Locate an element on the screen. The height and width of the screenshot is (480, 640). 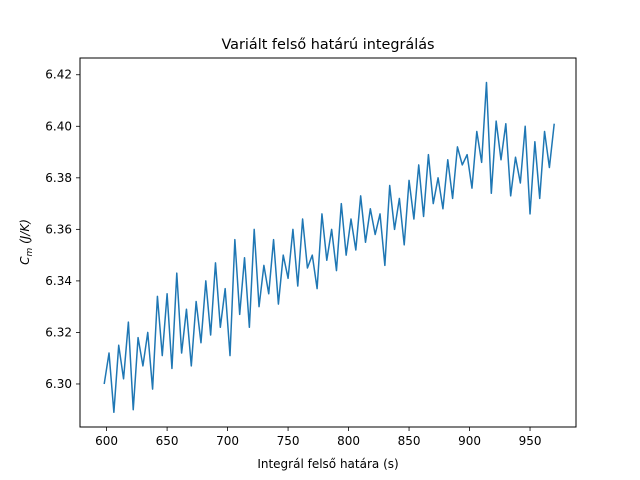
y-axis-label-symbol: C is located at coordinates (25, 260).